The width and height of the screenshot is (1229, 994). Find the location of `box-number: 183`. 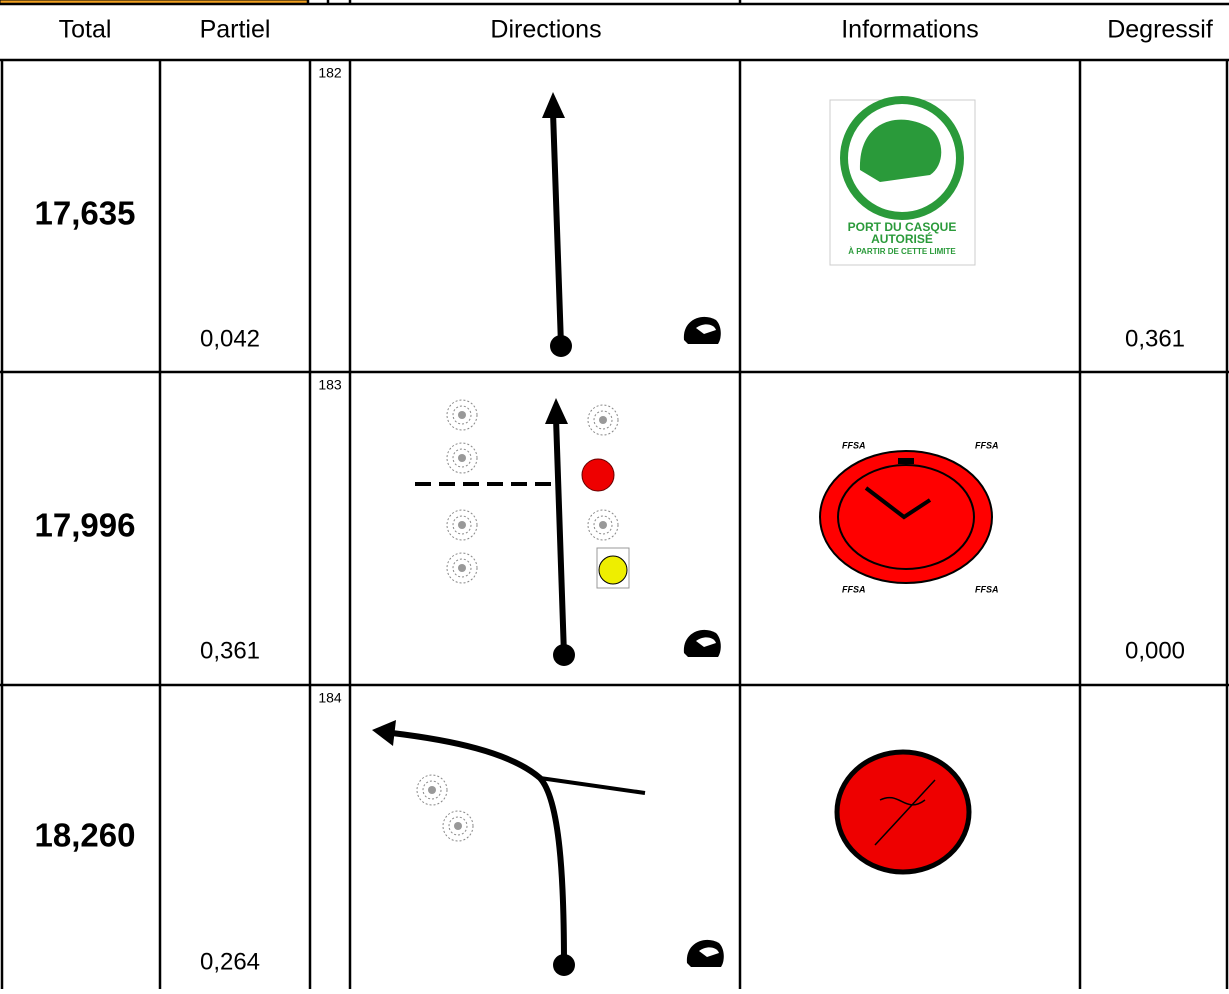

box-number: 183 is located at coordinates (330, 385).